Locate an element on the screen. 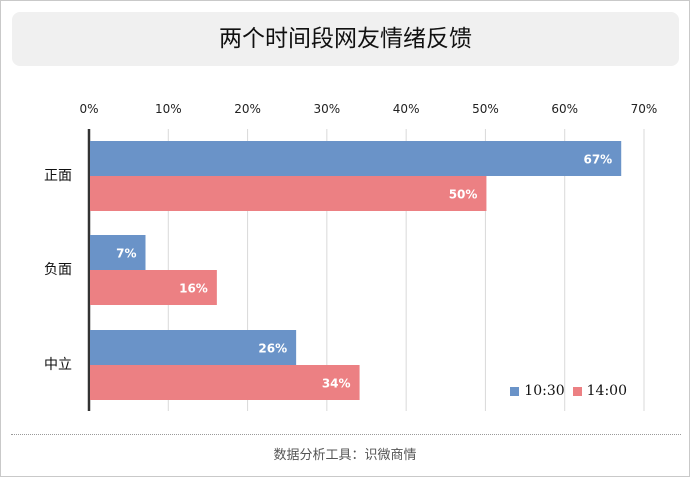  x-tick-label: 40% is located at coordinates (406, 109).